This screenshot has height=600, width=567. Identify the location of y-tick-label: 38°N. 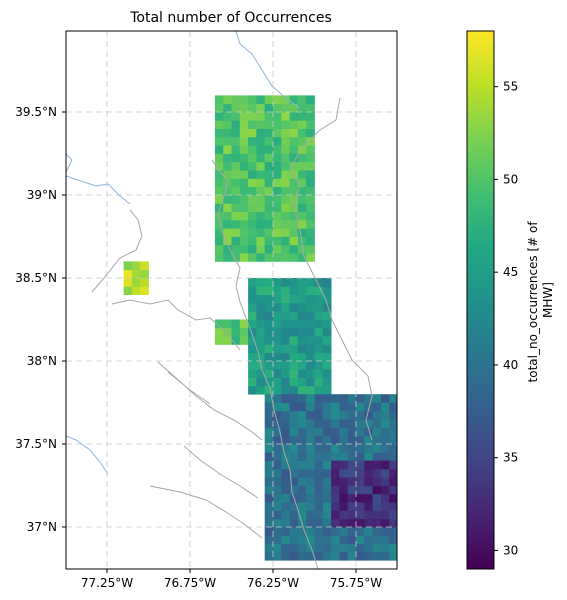
(42, 361).